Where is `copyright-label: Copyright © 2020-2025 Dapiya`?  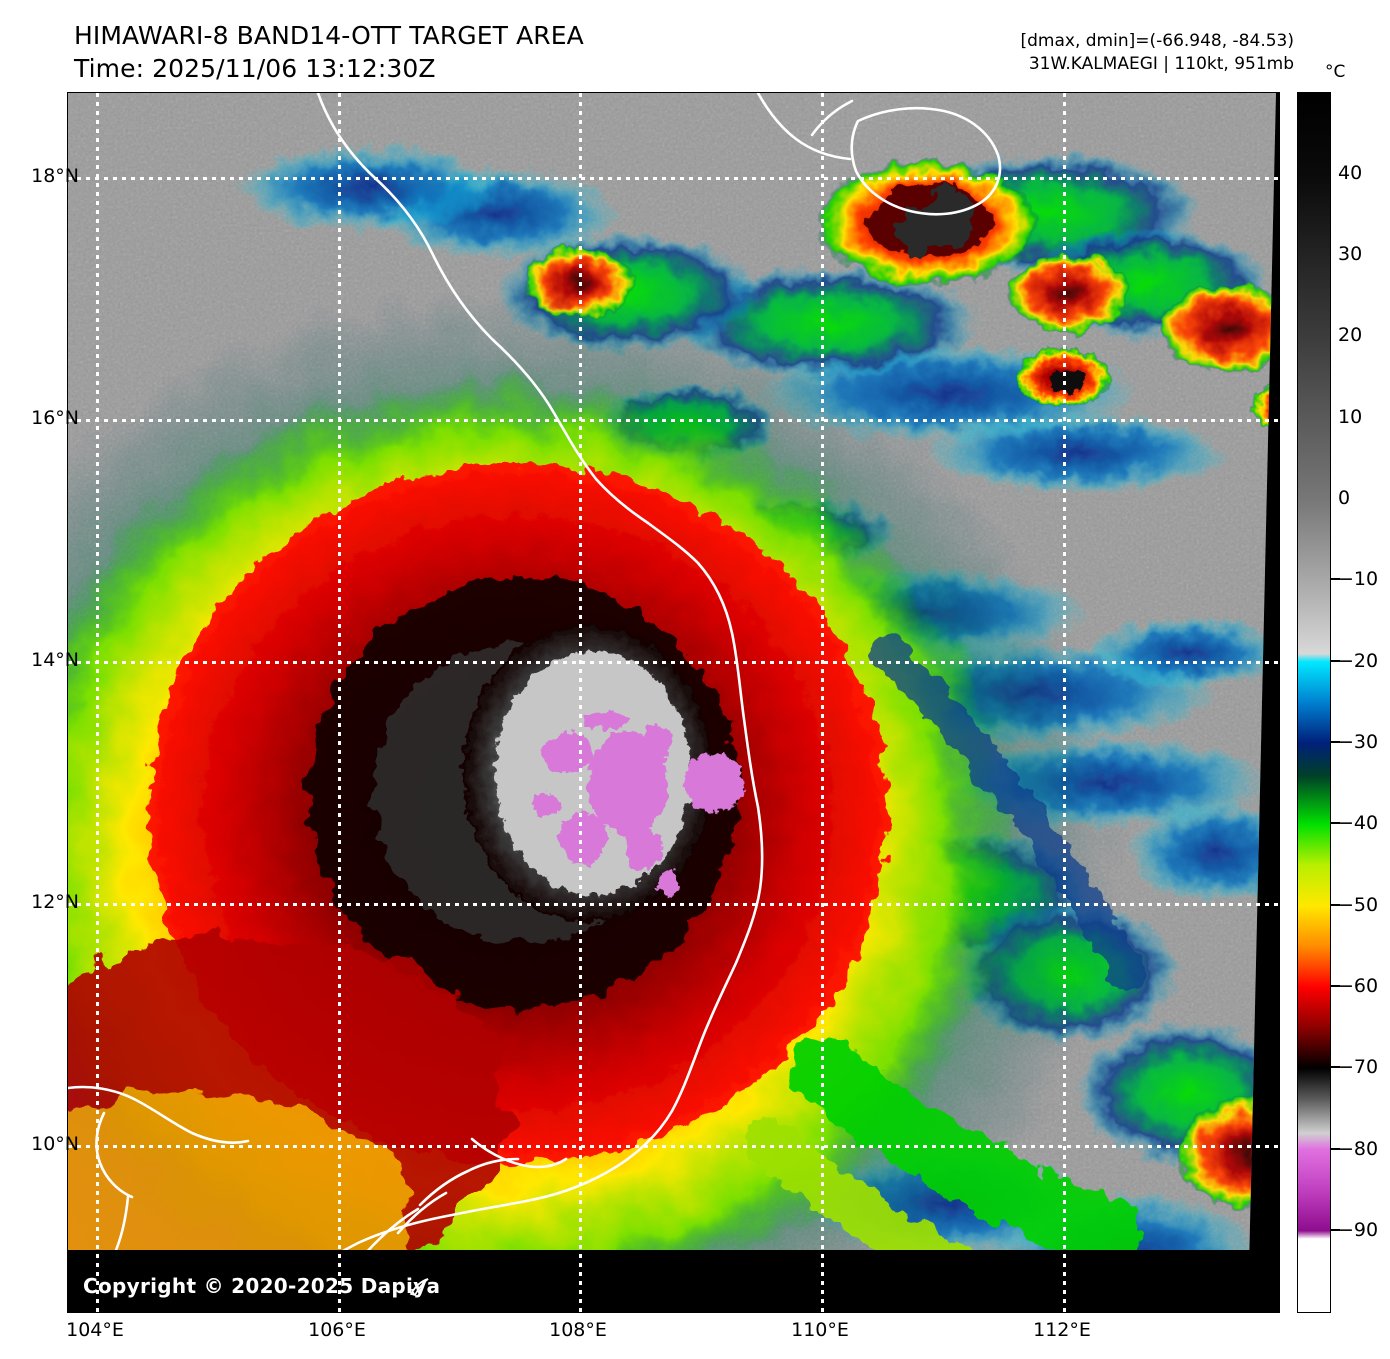
copyright-label: Copyright © 2020-2025 Dapiya is located at coordinates (262, 1286).